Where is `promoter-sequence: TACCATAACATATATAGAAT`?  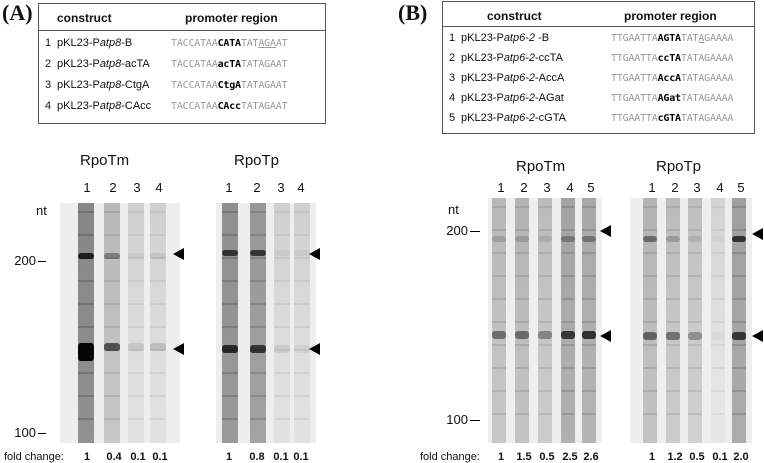
promoter-sequence: TACCATAACATATATAGAAT is located at coordinates (229, 43).